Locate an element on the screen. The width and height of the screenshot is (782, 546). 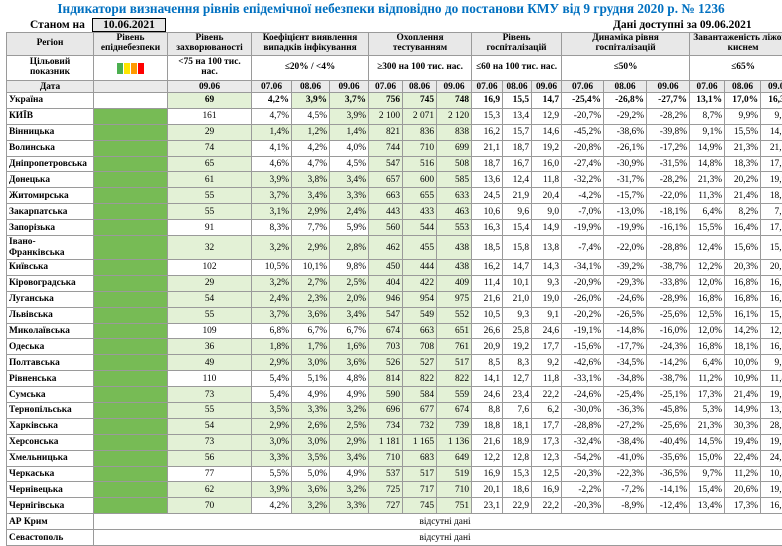
incidence-value: 55 is located at coordinates (210, 411).